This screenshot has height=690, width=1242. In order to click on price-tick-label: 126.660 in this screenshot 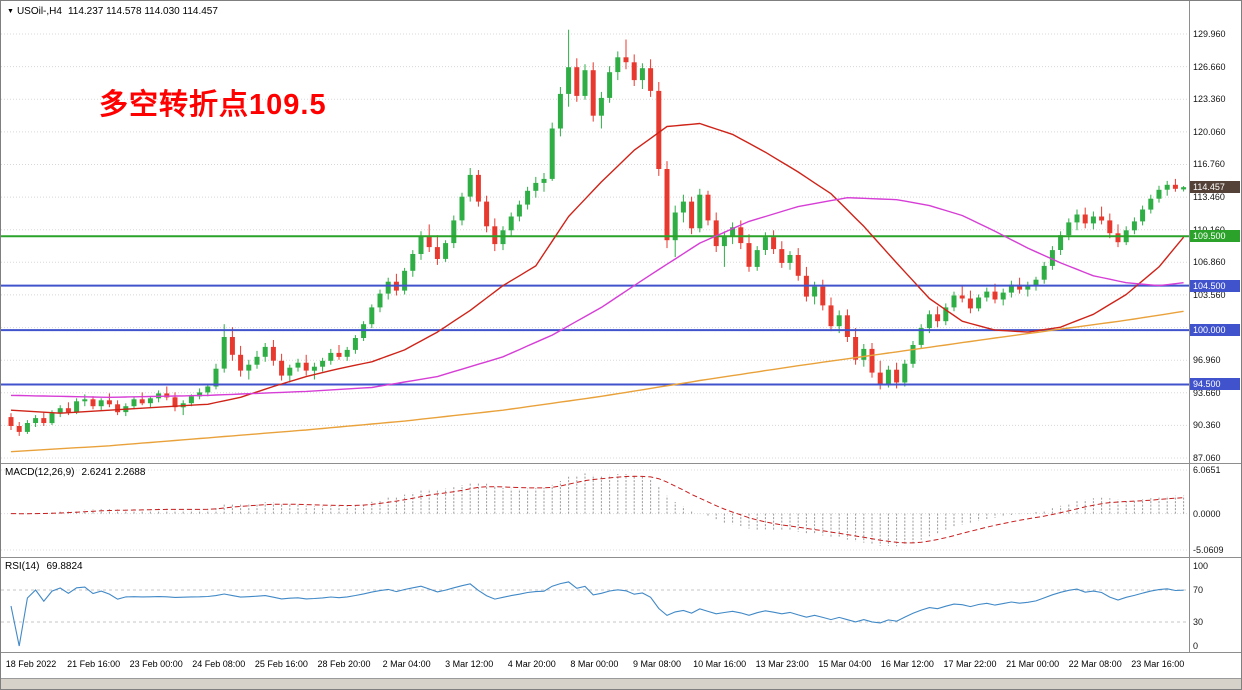, I will do `click(1209, 66)`.